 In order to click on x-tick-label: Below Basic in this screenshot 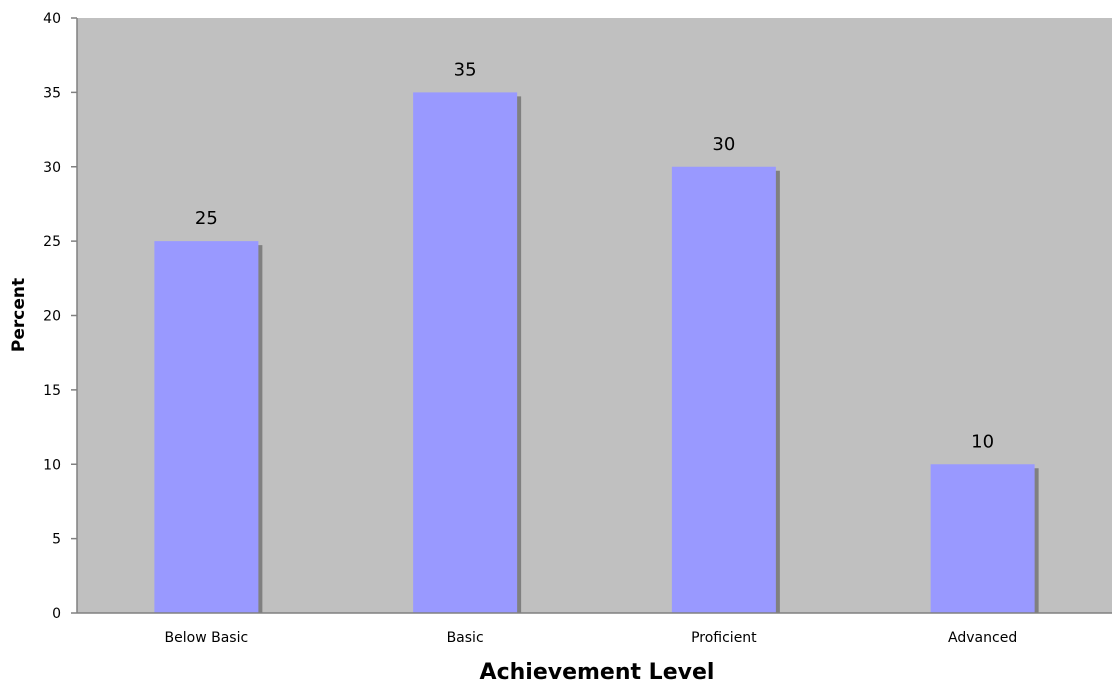, I will do `click(207, 638)`.